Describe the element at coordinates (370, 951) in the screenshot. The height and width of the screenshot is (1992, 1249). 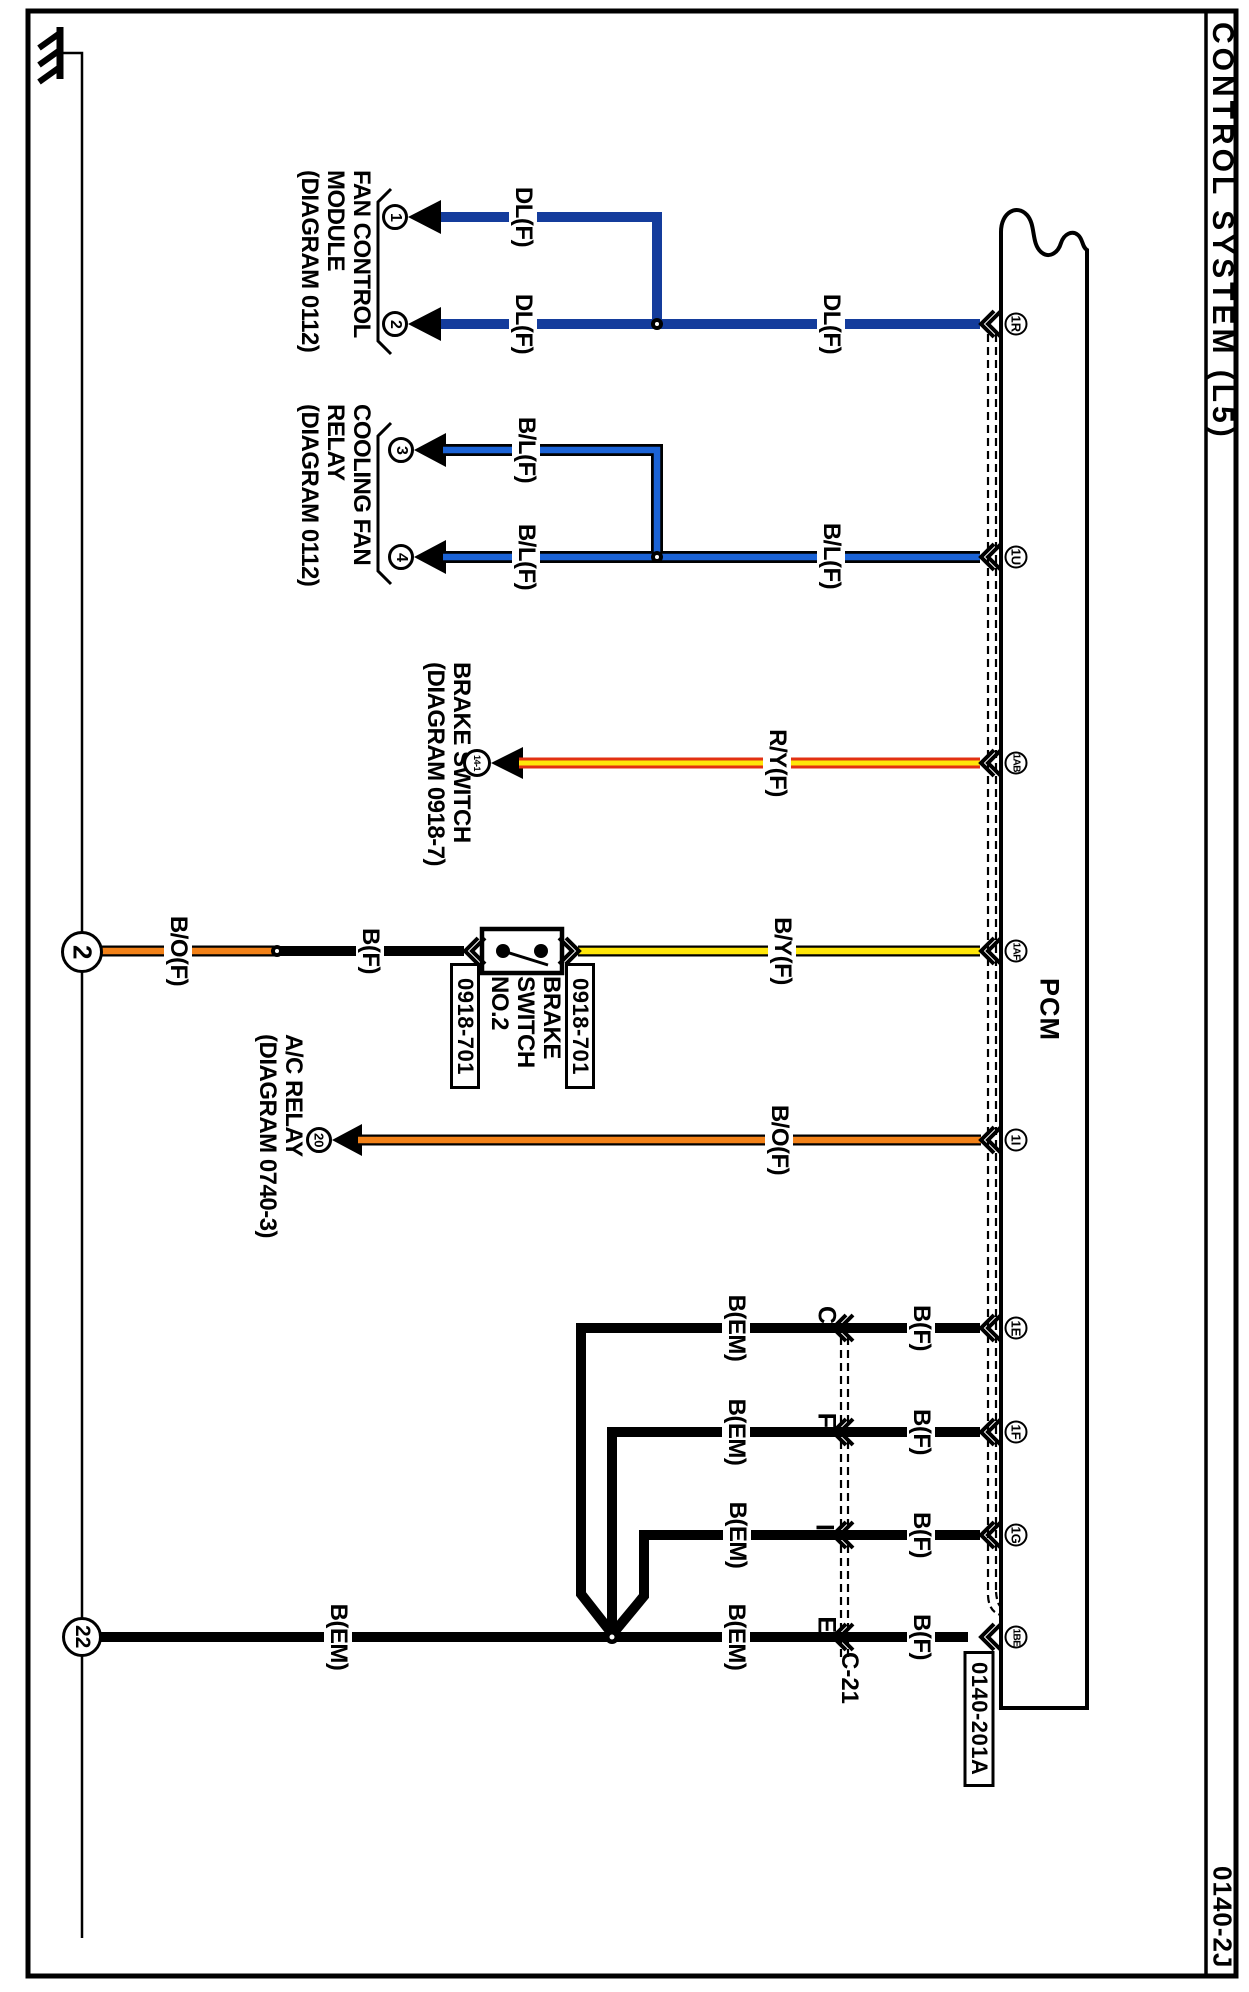
I see `wire-label-b: B(F)` at that location.